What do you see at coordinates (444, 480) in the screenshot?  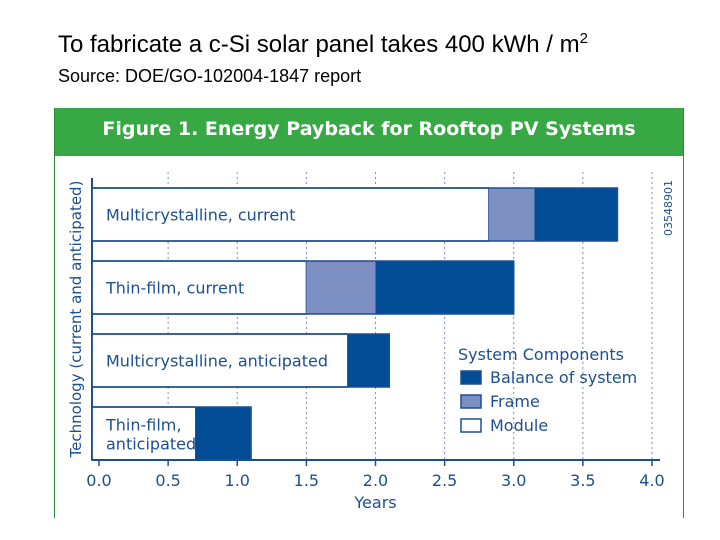 I see `x-tick-label: 2.5` at bounding box center [444, 480].